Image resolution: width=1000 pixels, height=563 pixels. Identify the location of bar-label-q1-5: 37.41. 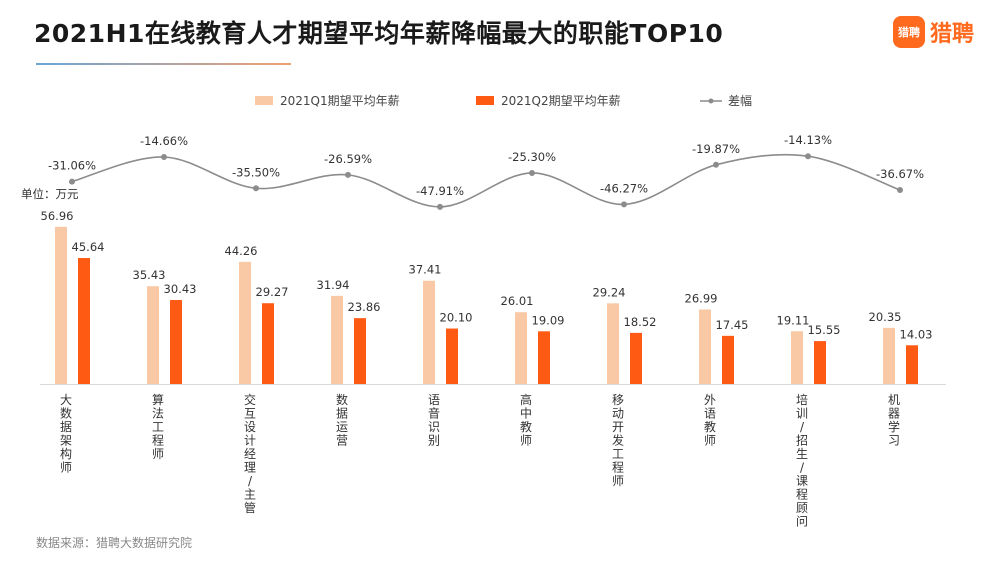
(425, 270).